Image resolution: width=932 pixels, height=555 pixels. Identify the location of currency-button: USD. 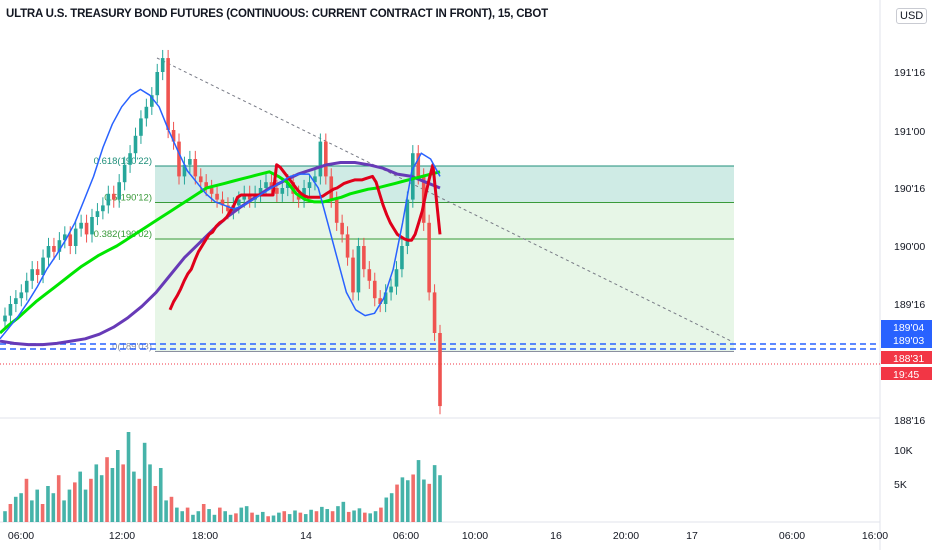
(912, 16).